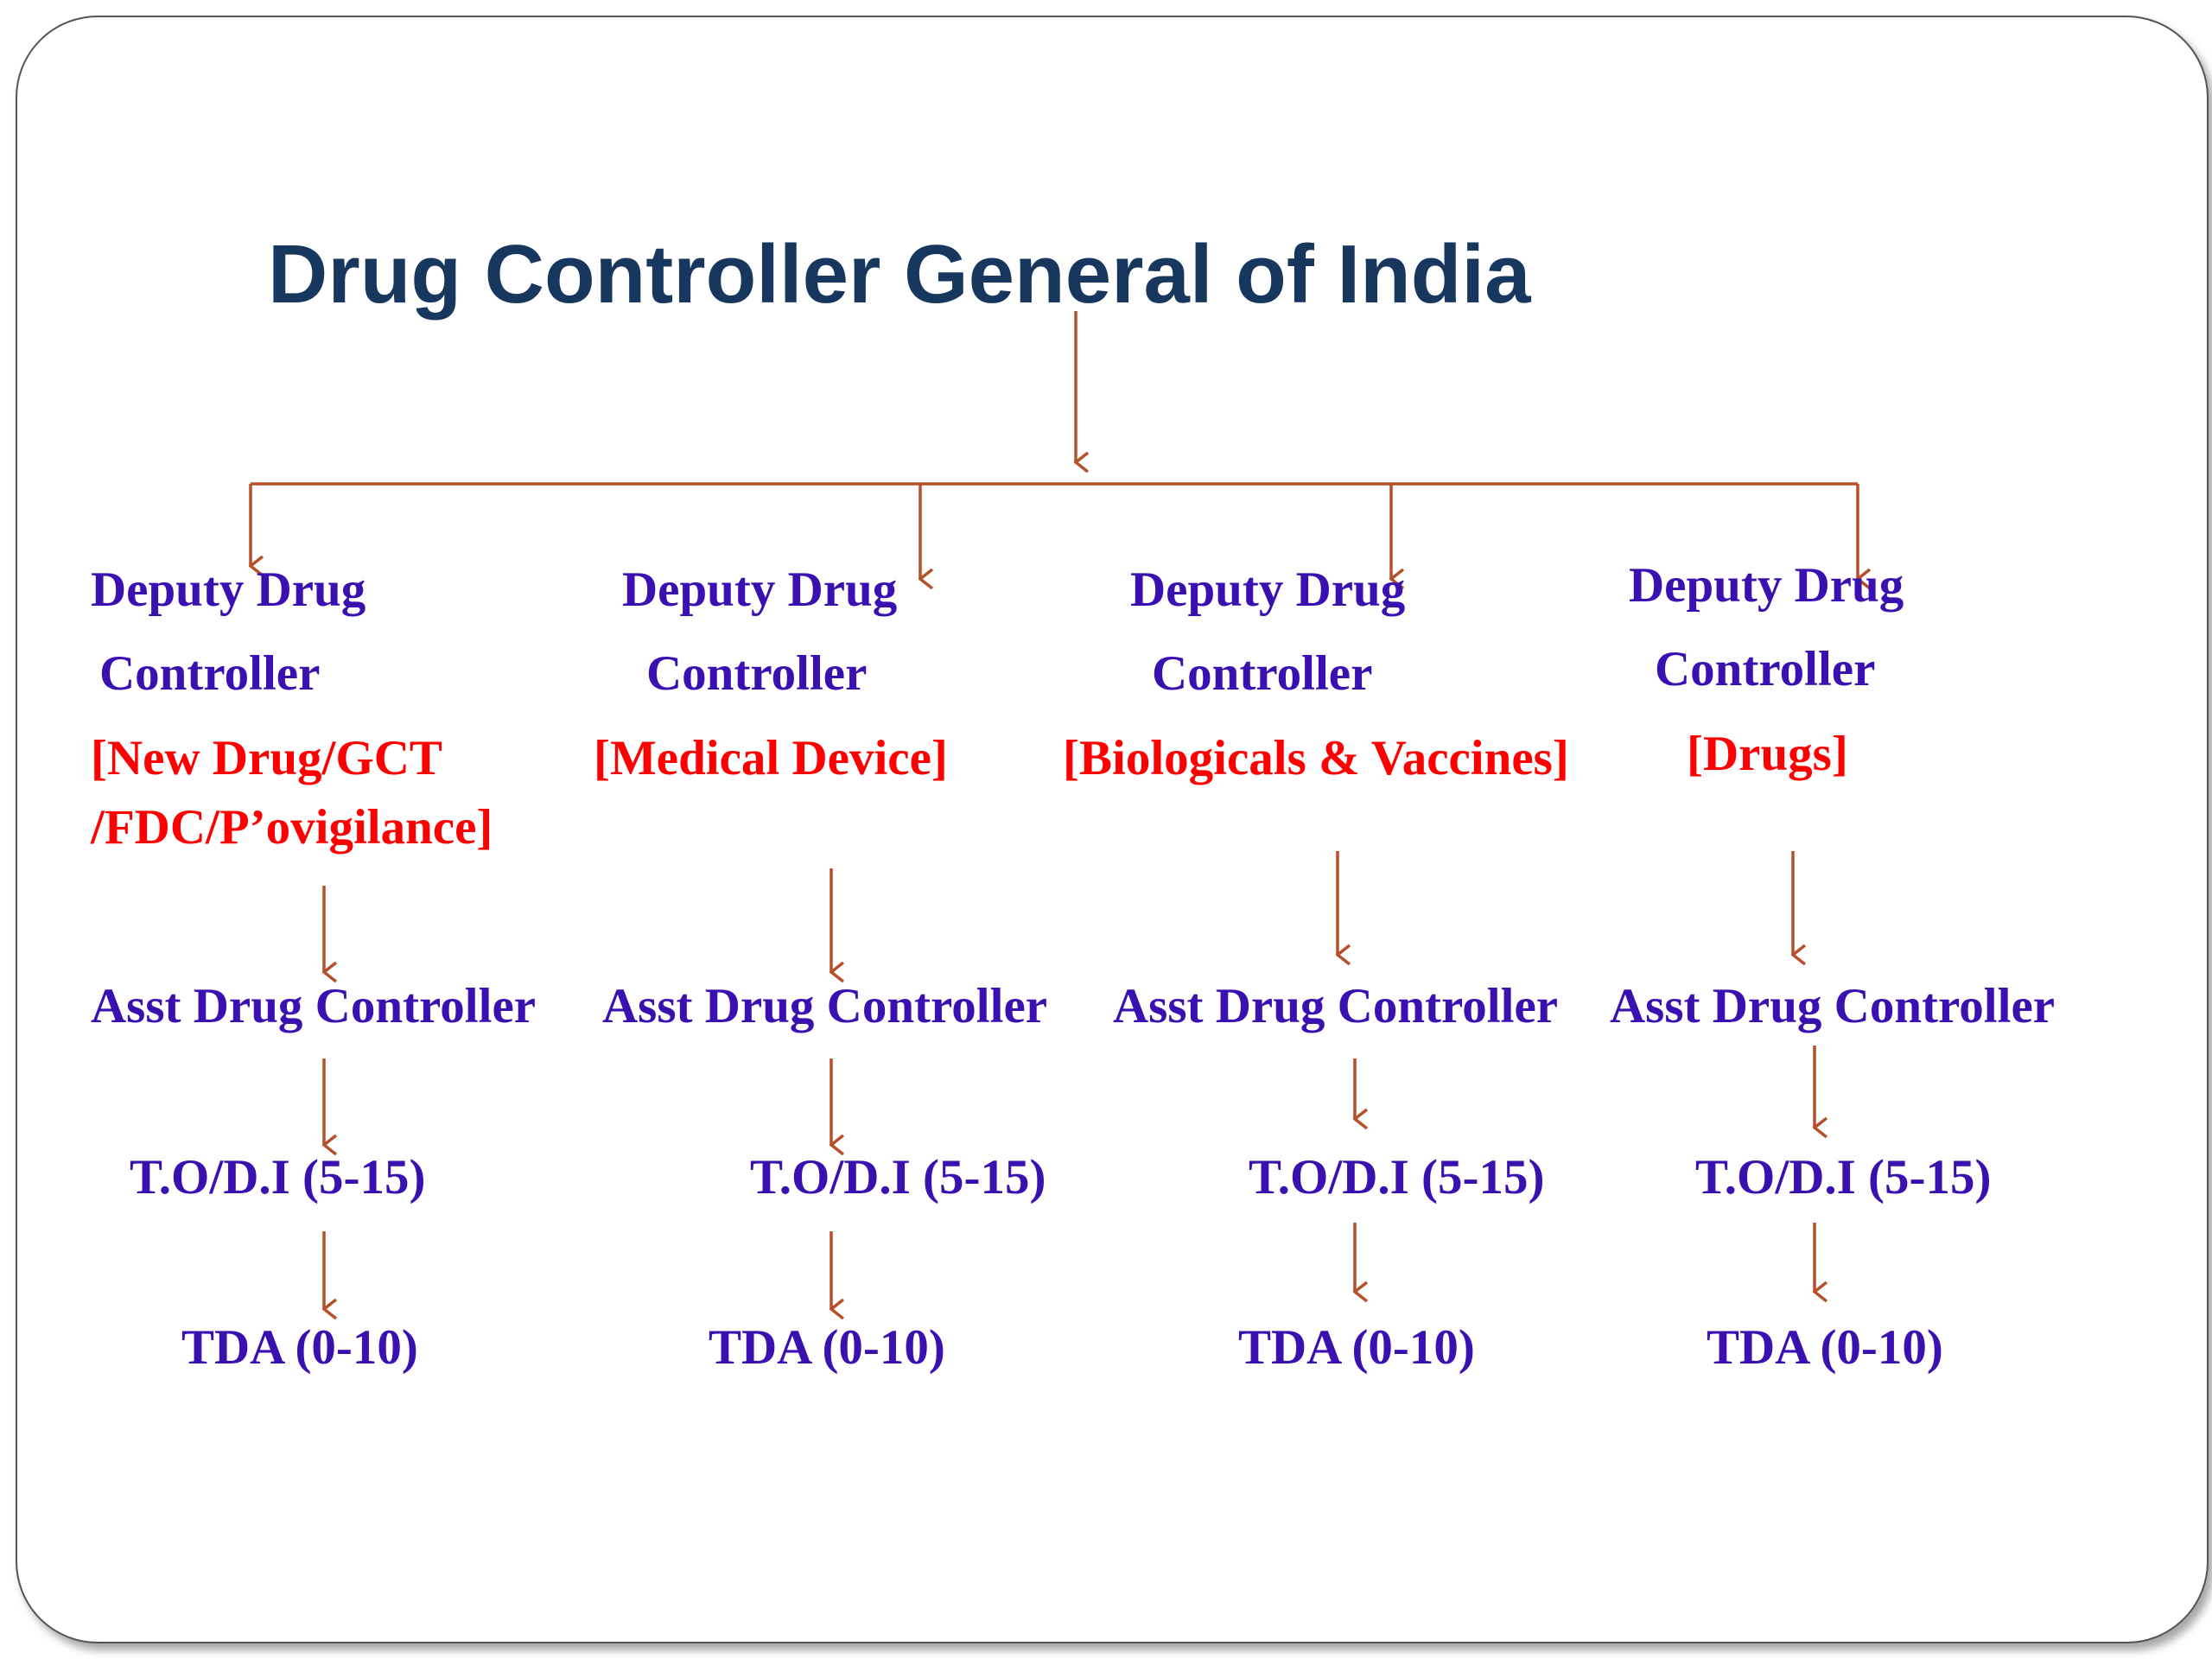  Describe the element at coordinates (314, 1006) in the screenshot. I see `asst-controller-1: Asst Drug Controller` at that location.